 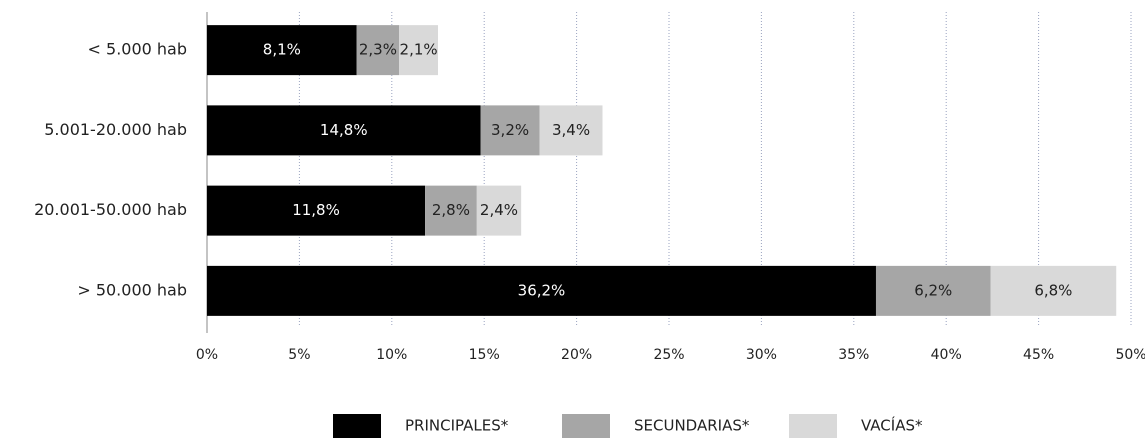 What do you see at coordinates (207, 355) in the screenshot?
I see `x-tick-label: 0%` at bounding box center [207, 355].